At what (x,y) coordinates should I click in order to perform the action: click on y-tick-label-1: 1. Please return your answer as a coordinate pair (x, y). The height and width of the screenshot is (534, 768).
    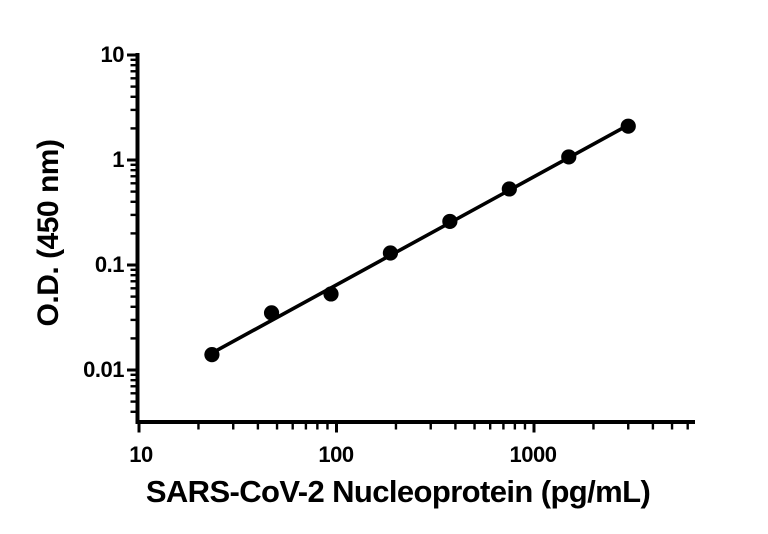
    Looking at the image, I should click on (118, 159).